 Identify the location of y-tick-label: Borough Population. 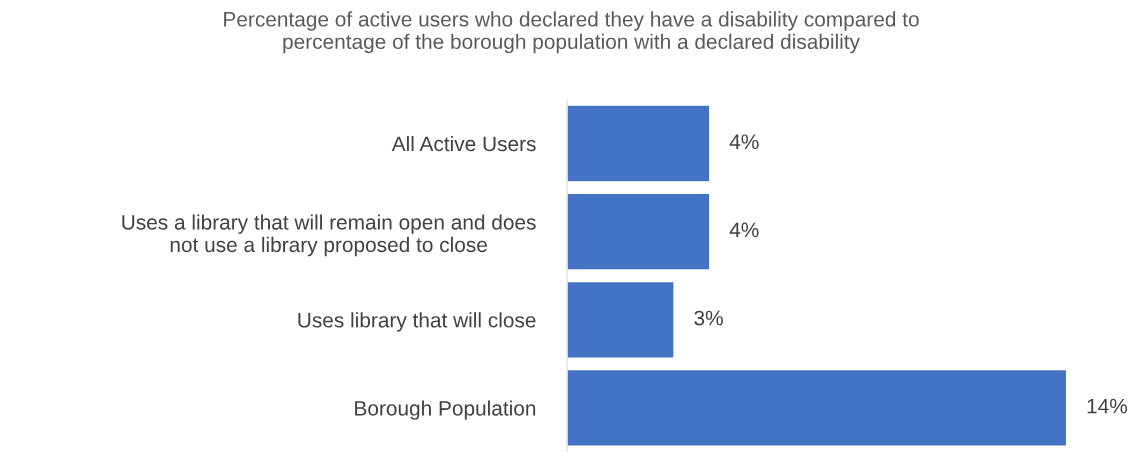
(445, 410).